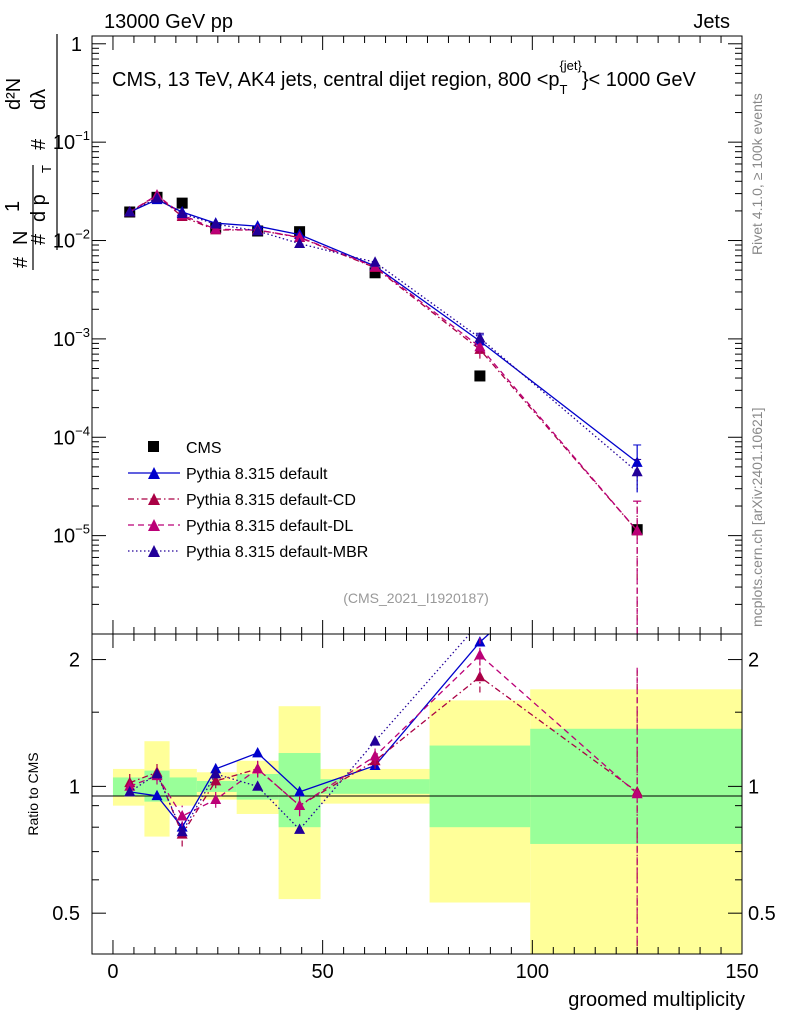 This screenshot has height=1024, width=786. Describe the element at coordinates (71, 436) in the screenshot. I see `main-y-tick-label: 10⁻⁴` at that location.